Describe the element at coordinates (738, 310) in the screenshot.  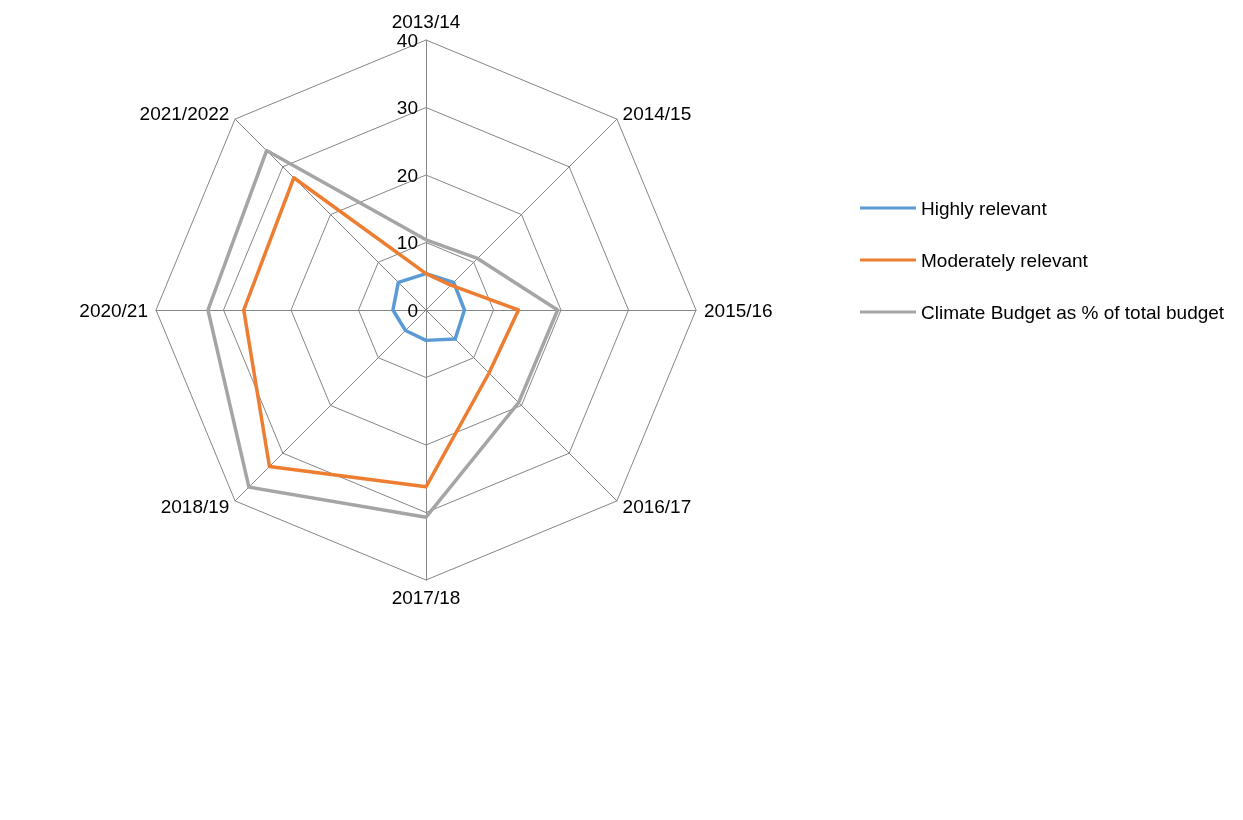
I see `spoke-label: 2015/16` at that location.